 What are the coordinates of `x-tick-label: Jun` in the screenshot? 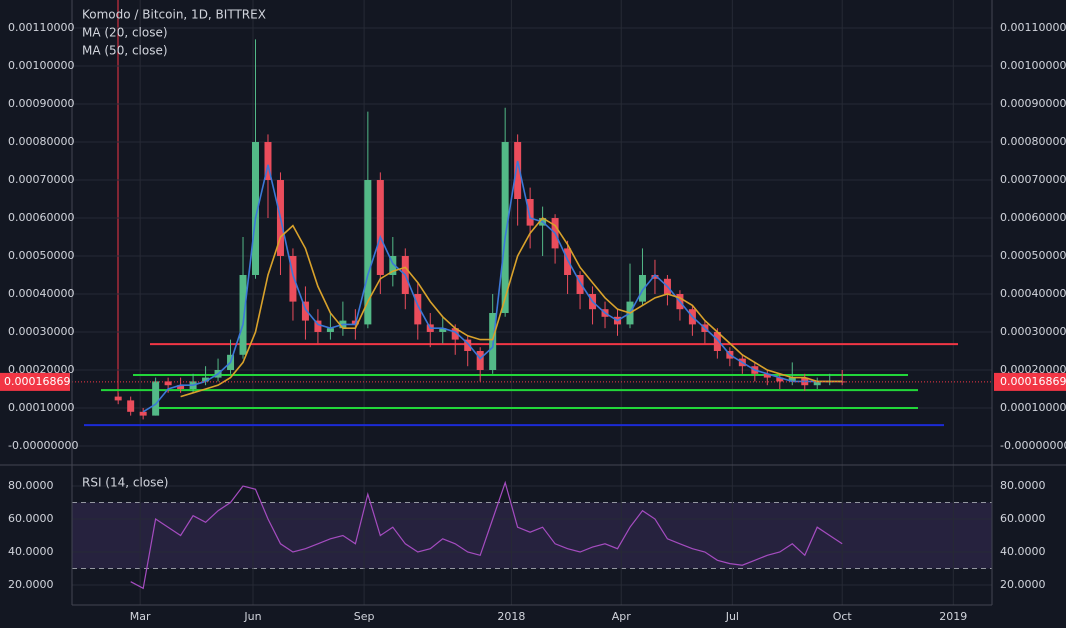 It's located at (252, 616).